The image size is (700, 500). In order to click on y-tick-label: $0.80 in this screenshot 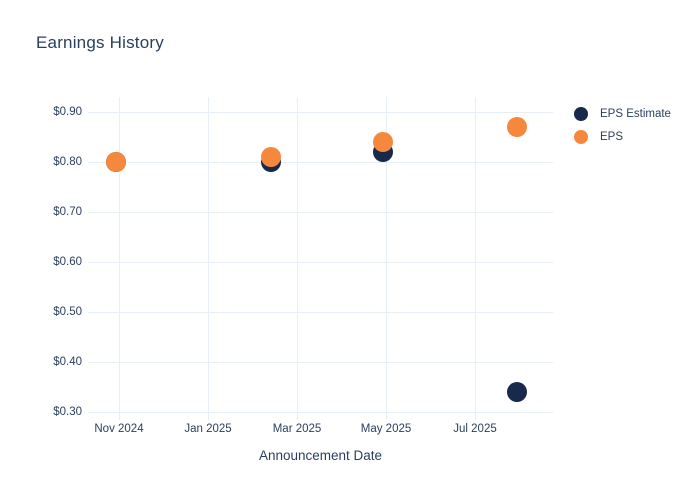, I will do `click(67, 162)`.